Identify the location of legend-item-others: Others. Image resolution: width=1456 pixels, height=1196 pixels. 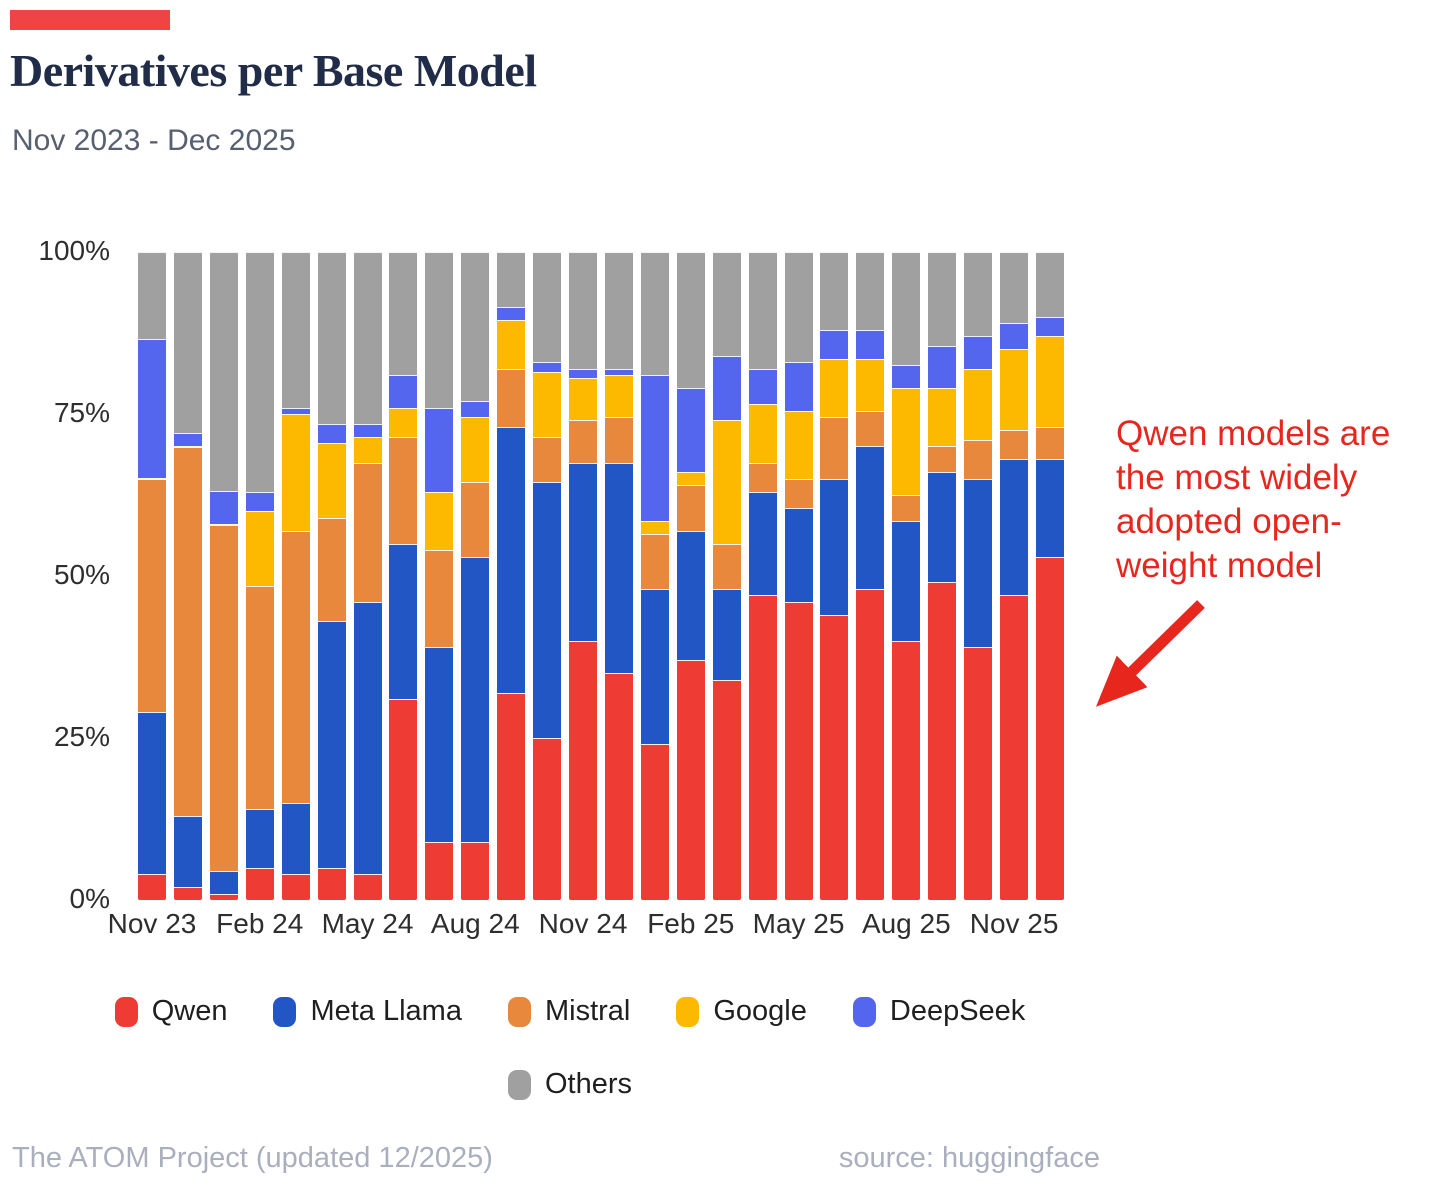
(569, 1084).